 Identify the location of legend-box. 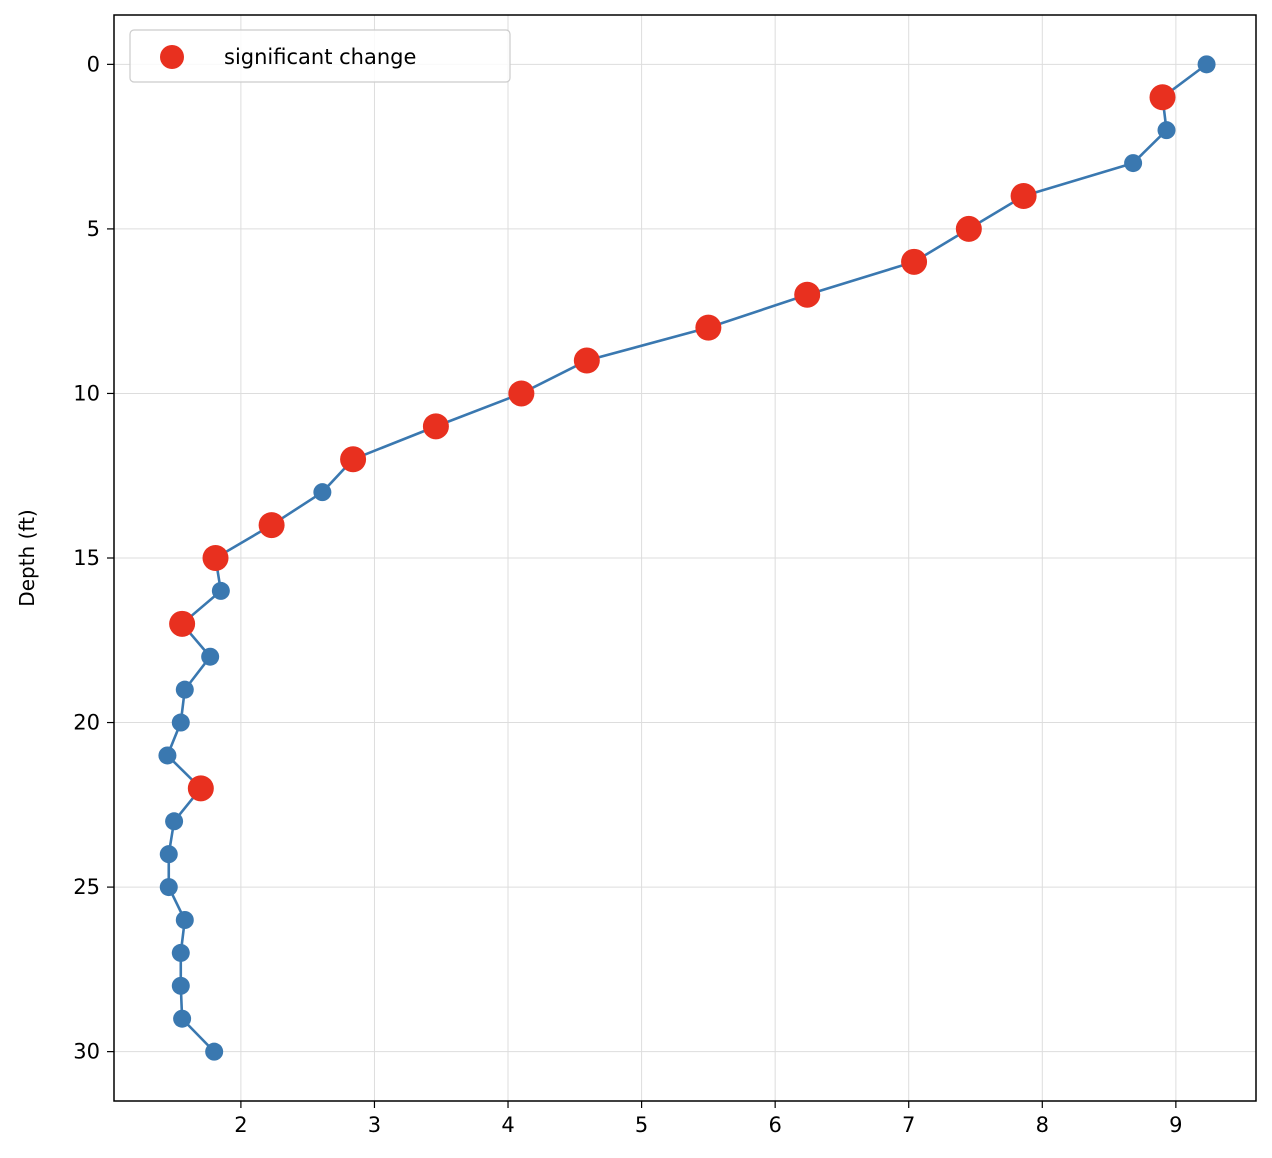
(320, 56).